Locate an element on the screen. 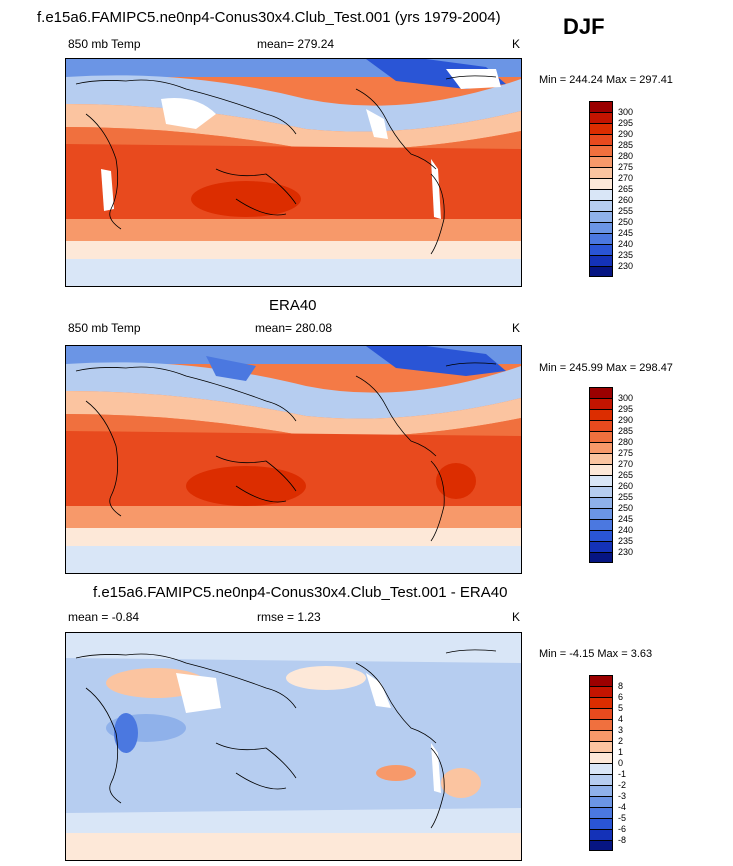  colorbar-tick-label: -6 is located at coordinates (622, 829).